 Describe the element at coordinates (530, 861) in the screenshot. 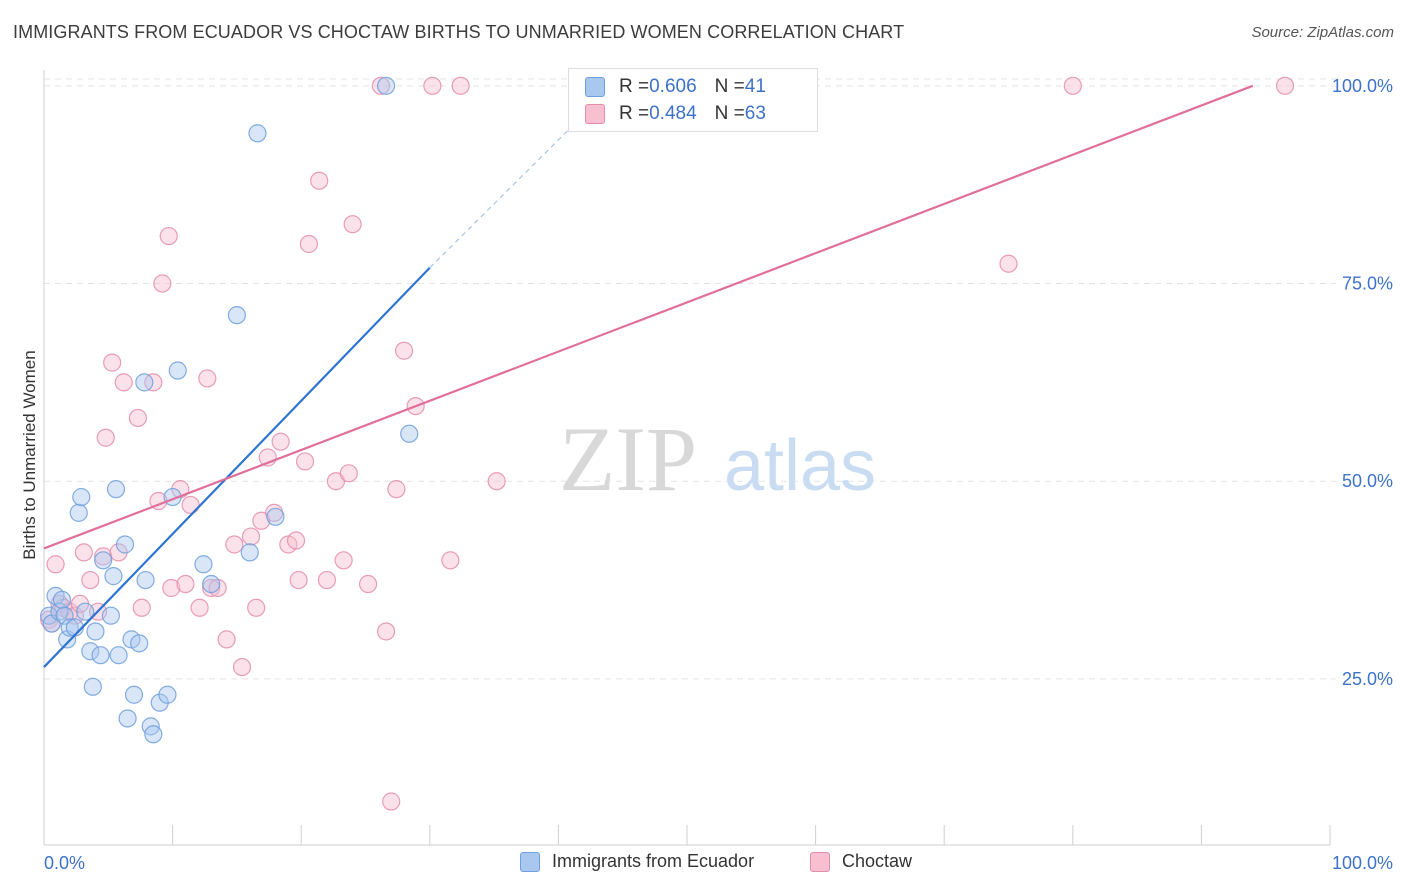

I see `legend-swatch-ecuador` at that location.